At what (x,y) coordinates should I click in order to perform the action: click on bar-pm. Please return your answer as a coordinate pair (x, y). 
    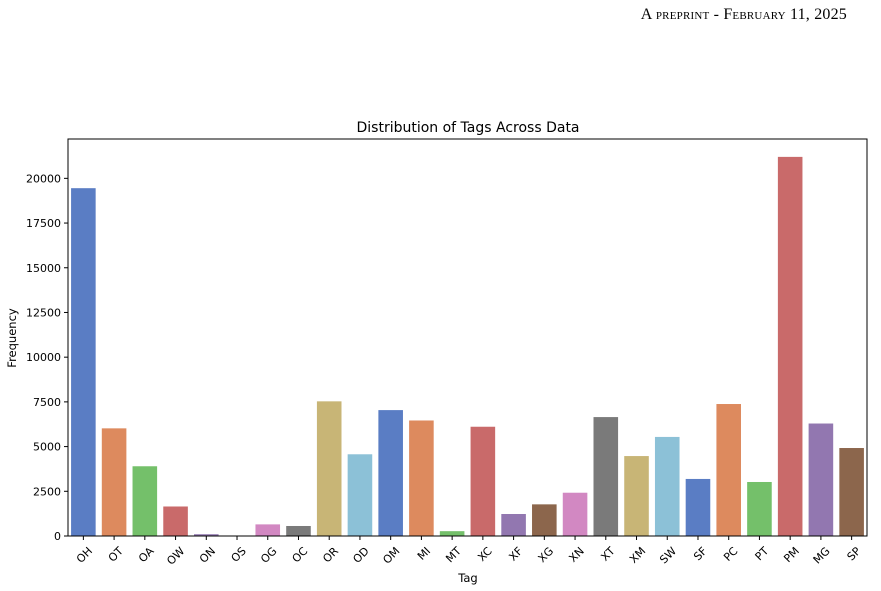
    Looking at the image, I should click on (790, 346).